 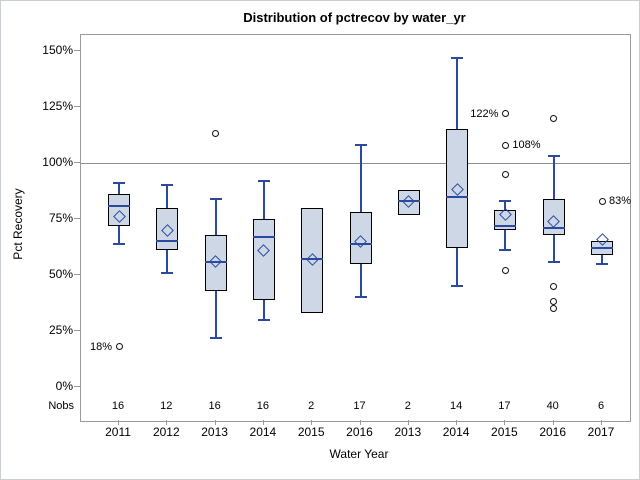 I want to click on x-category-label-4: 2015, so click(x=311, y=432).